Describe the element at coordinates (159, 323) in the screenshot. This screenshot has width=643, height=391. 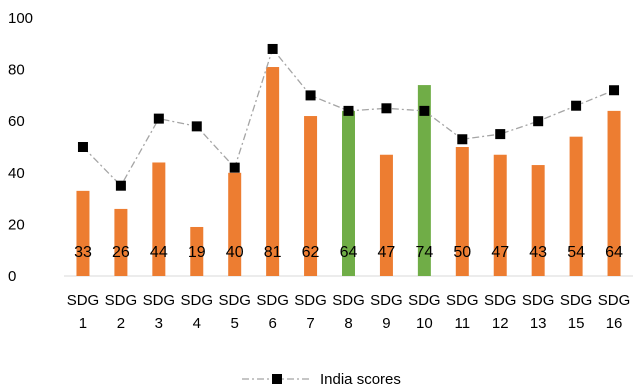
I see `category-label-2-1: 3` at that location.